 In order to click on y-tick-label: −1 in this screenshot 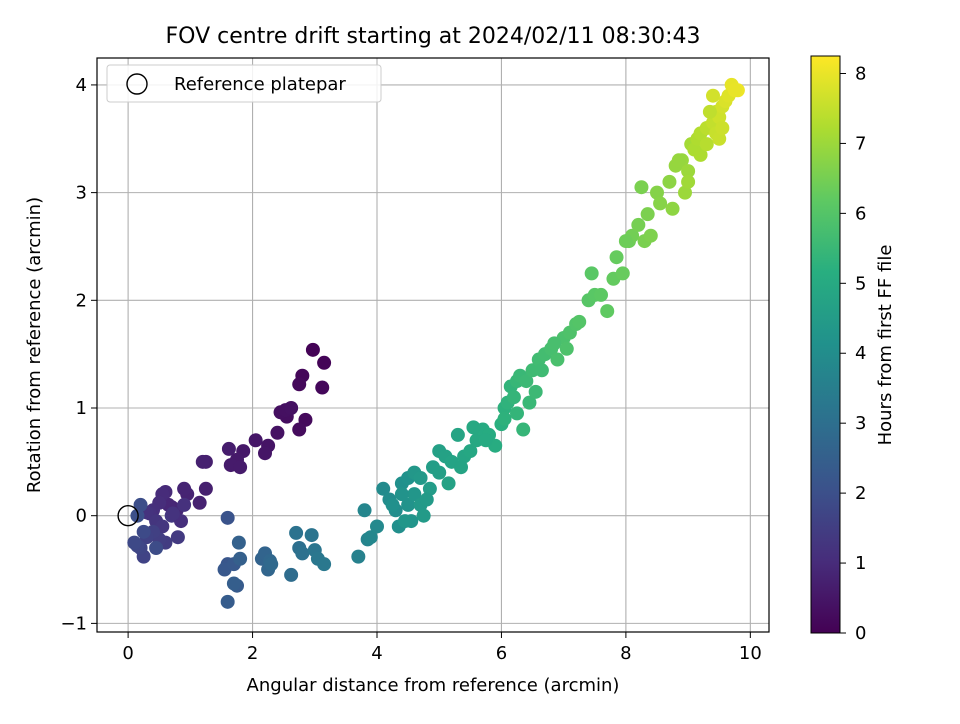, I will do `click(73, 623)`.